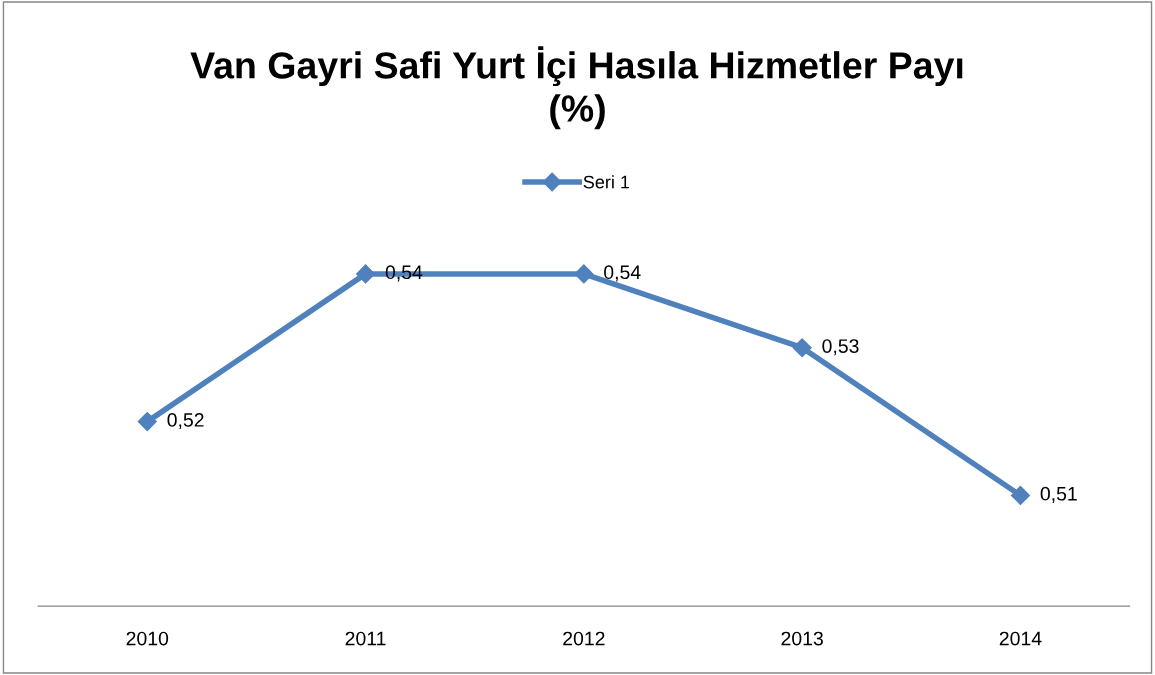  Describe the element at coordinates (1058, 494) in the screenshot. I see `data-label: 0,51` at that location.